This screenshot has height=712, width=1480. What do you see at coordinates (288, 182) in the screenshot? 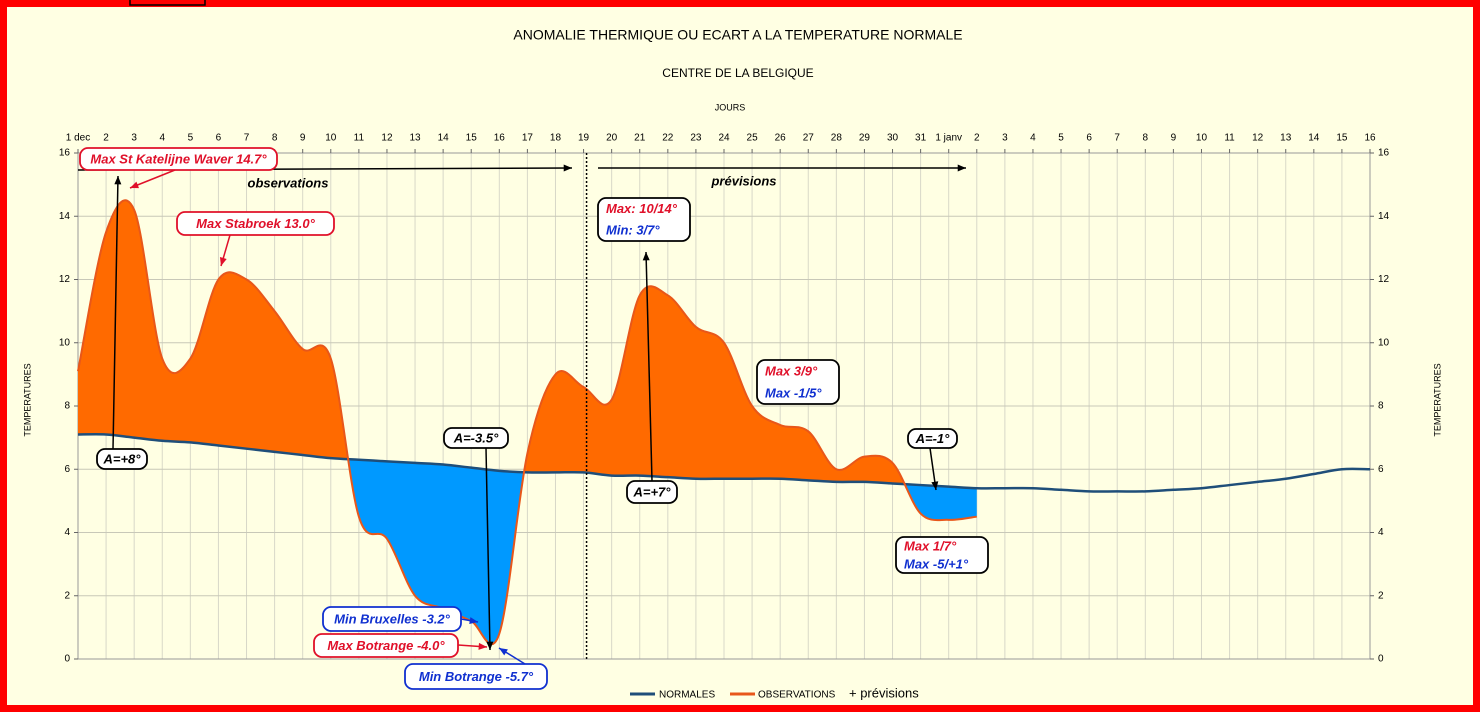
I see `annotation: observations` at bounding box center [288, 182].